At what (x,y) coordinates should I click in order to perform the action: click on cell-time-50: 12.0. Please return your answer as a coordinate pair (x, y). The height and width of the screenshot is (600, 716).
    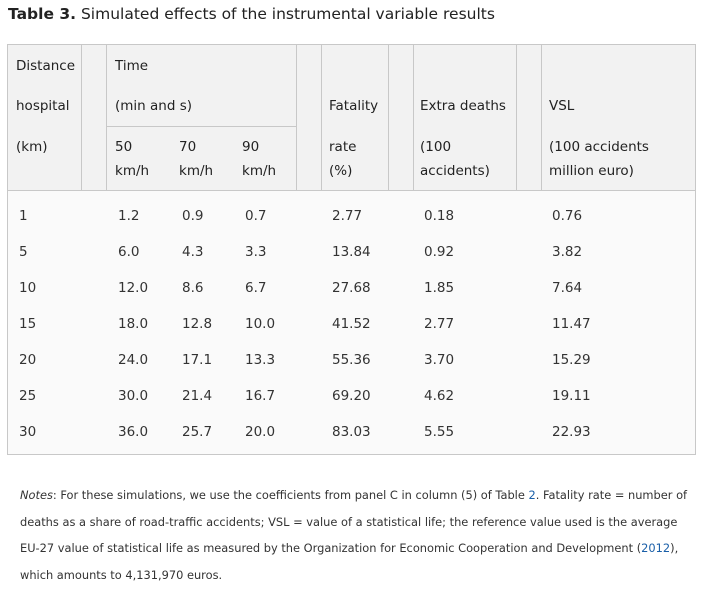
    Looking at the image, I should click on (133, 288).